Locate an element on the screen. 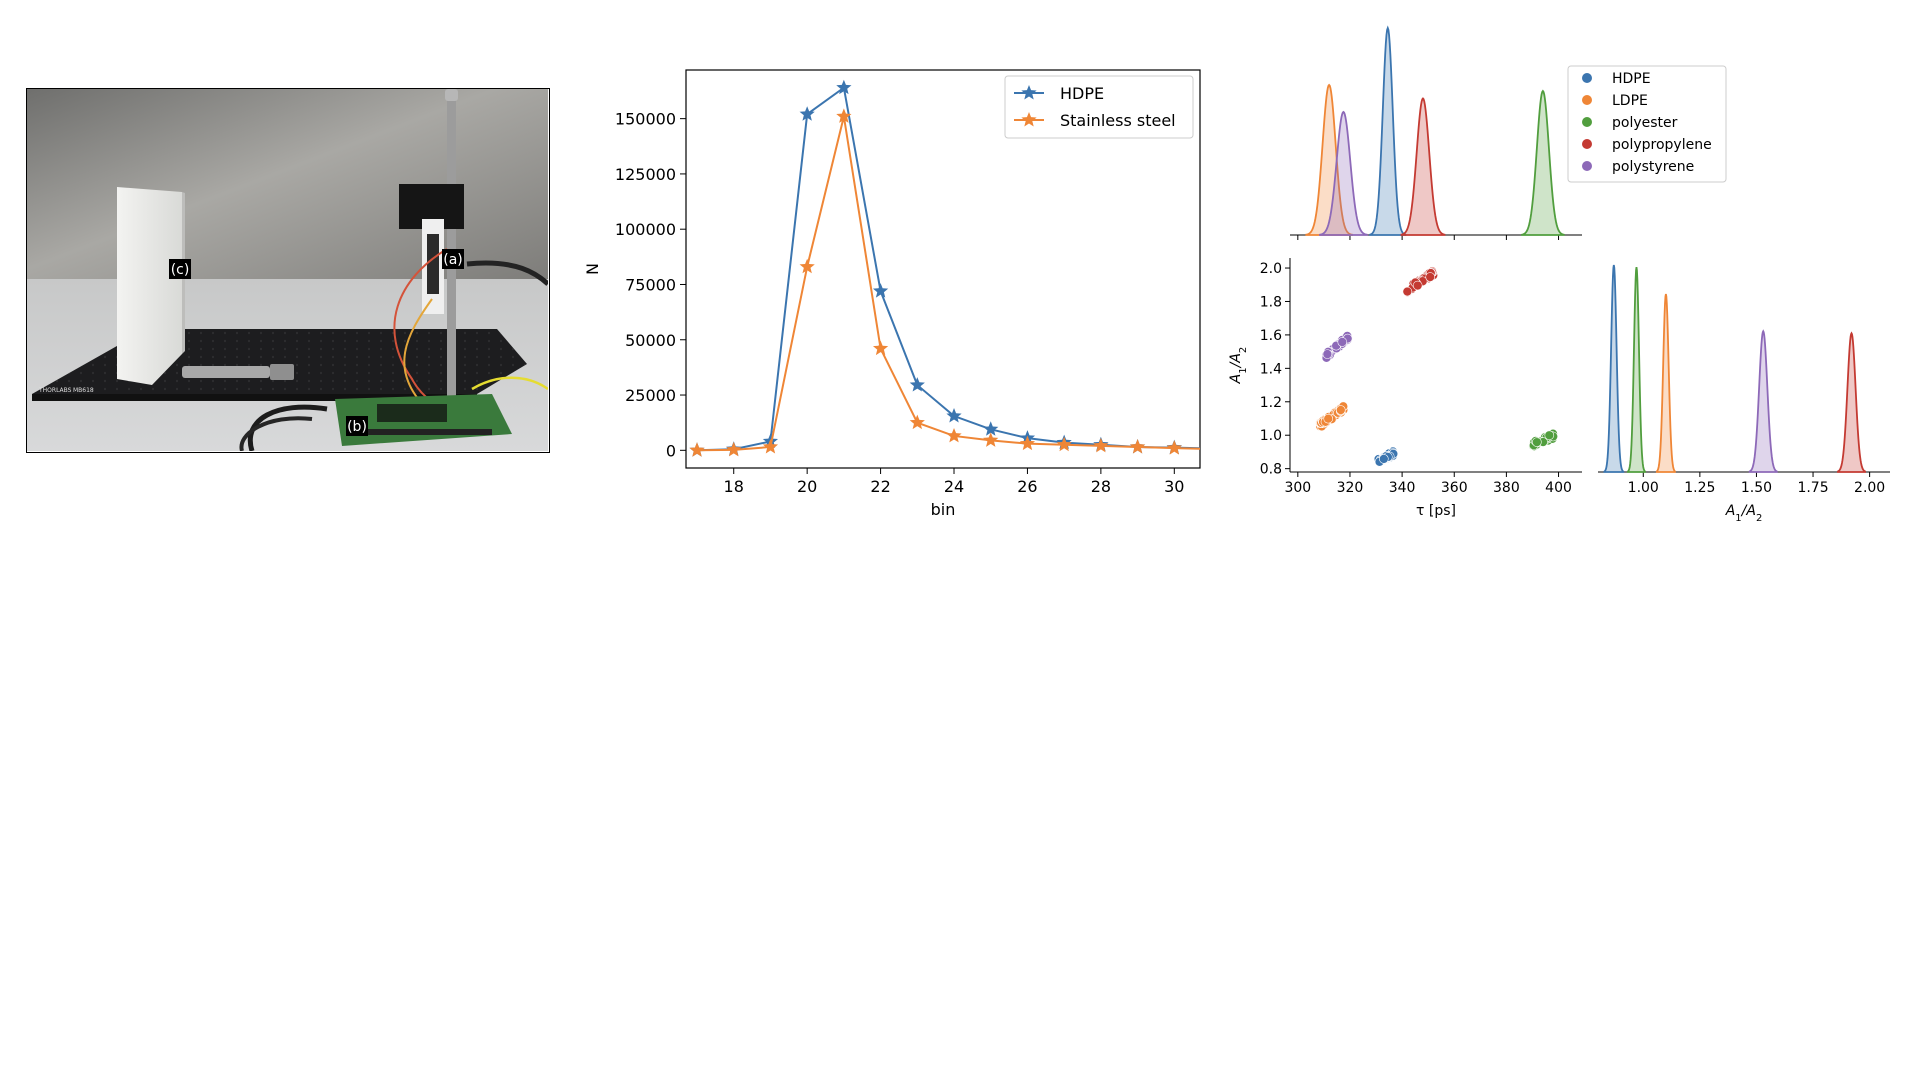  legend-entry: HDPE is located at coordinates (1631, 79).